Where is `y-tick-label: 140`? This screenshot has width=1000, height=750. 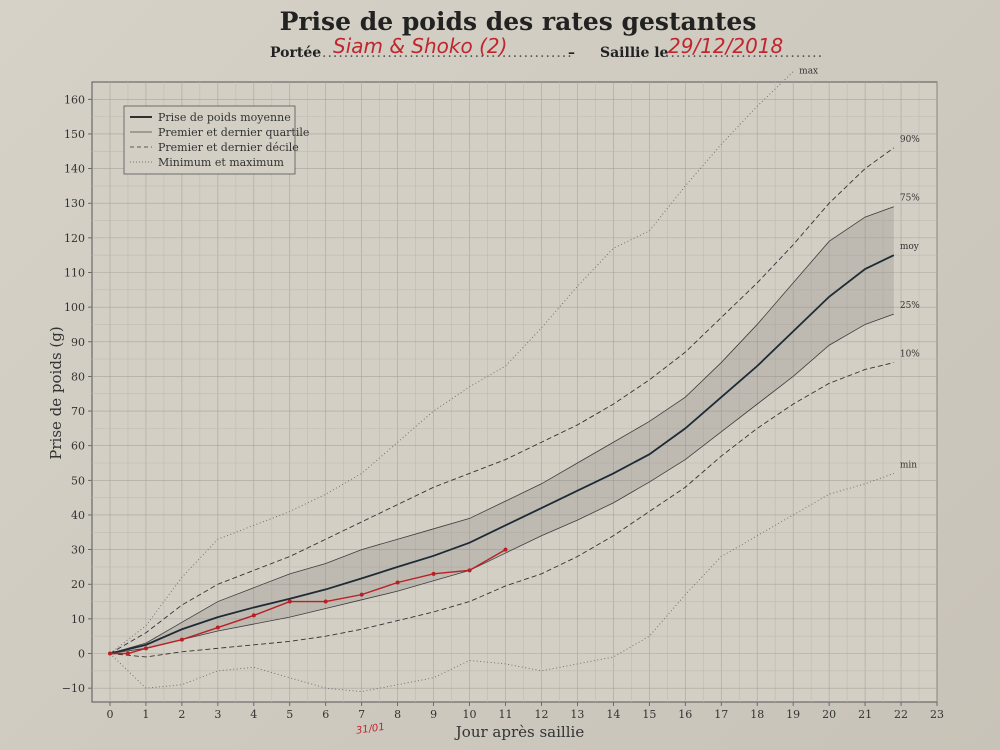 y-tick-label: 140 is located at coordinates (74, 169).